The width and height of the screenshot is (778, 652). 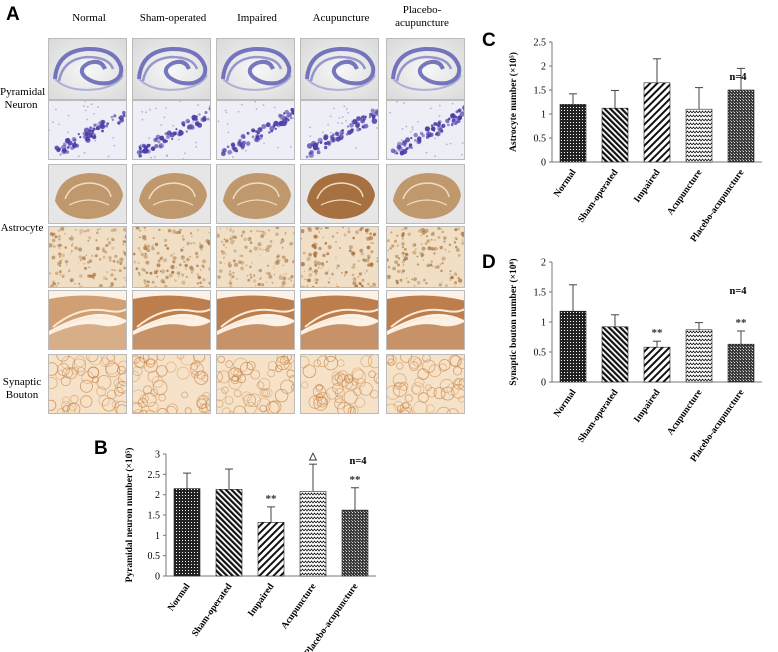 What do you see at coordinates (157, 455) in the screenshot?
I see `y-tick-label: 3` at bounding box center [157, 455].